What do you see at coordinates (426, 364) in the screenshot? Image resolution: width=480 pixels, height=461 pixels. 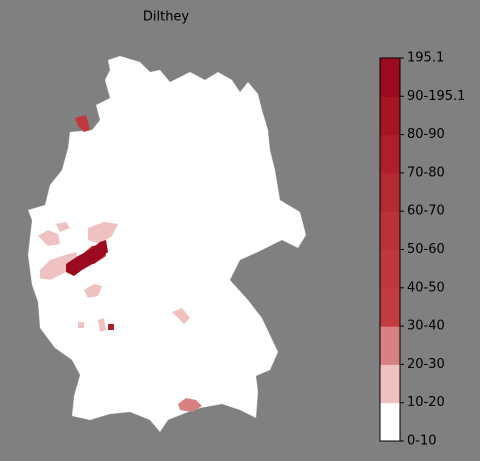 I see `colorbar-label: 20-30` at bounding box center [426, 364].